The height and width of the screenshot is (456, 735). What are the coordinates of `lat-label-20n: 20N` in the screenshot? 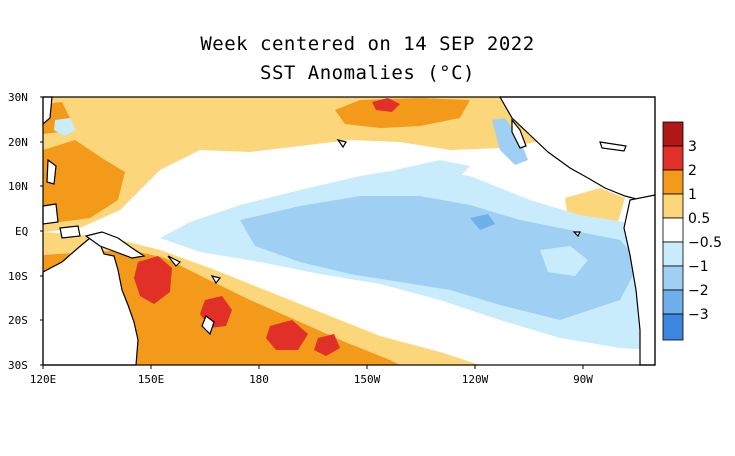 It's located at (18, 142).